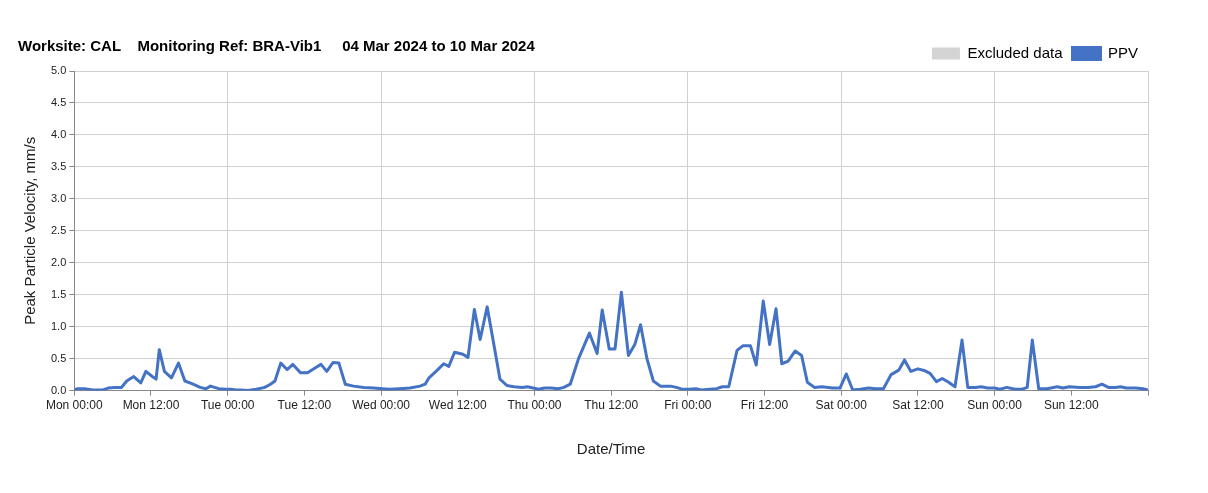  Describe the element at coordinates (58, 389) in the screenshot. I see `y-tick-label: 0.0` at that location.